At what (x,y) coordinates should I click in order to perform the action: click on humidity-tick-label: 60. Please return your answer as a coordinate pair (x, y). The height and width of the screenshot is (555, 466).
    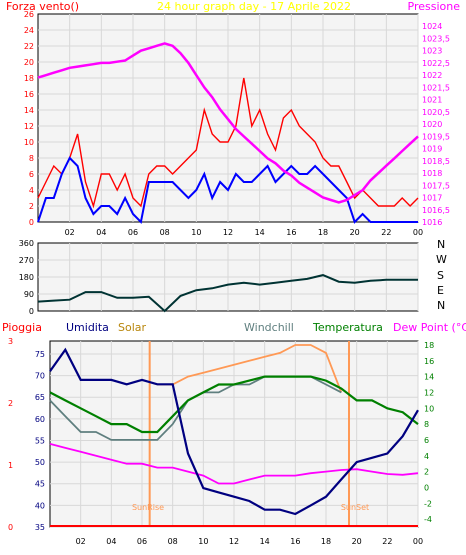
    Looking at the image, I should click on (40, 419).